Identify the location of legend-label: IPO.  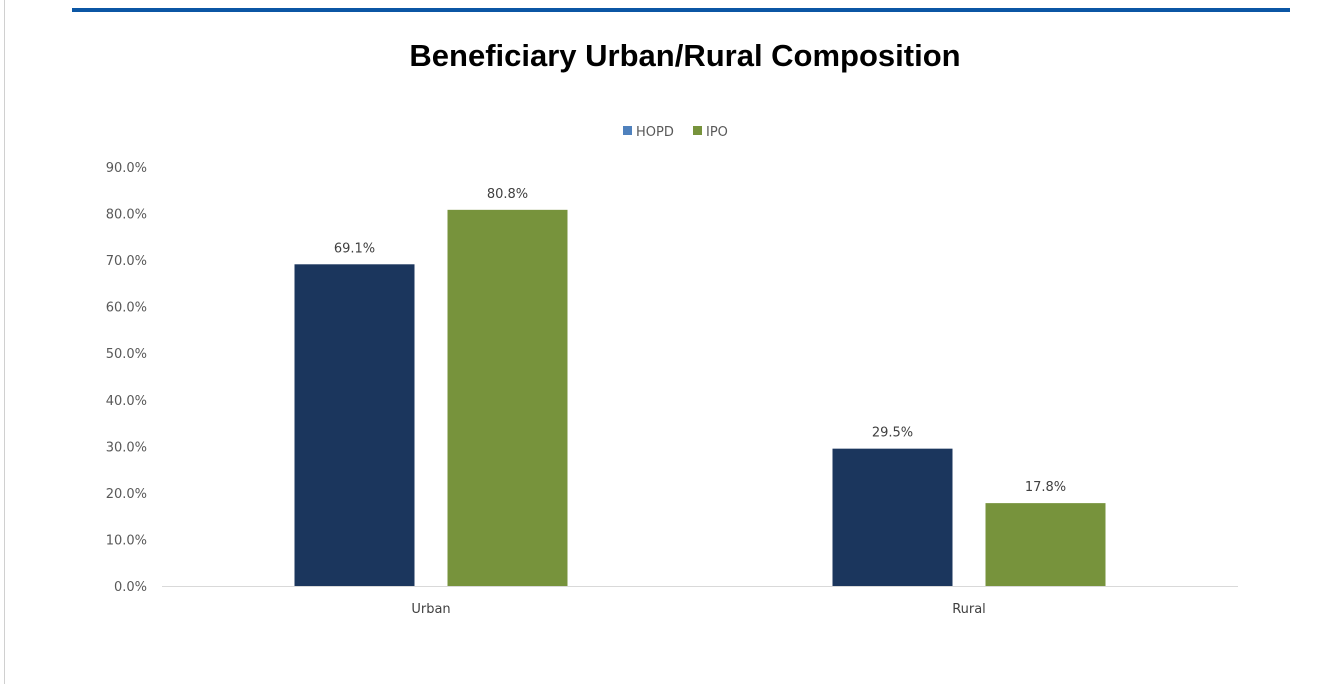
(717, 132).